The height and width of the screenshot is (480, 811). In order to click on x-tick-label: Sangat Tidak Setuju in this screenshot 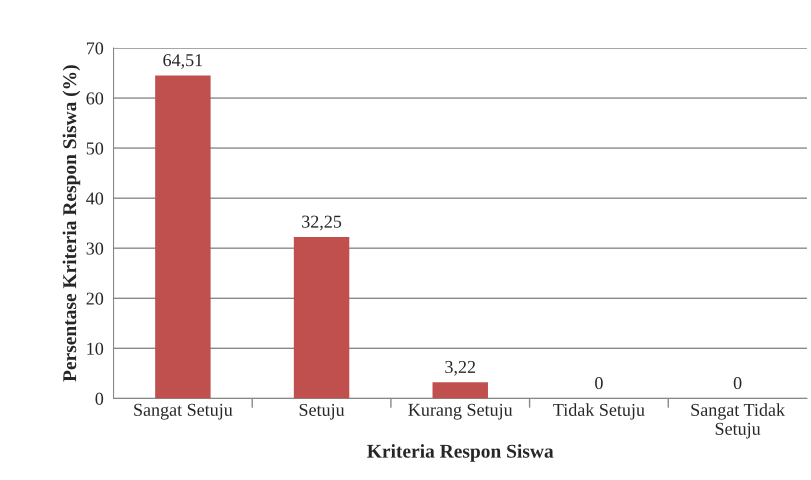, I will do `click(738, 421)`.